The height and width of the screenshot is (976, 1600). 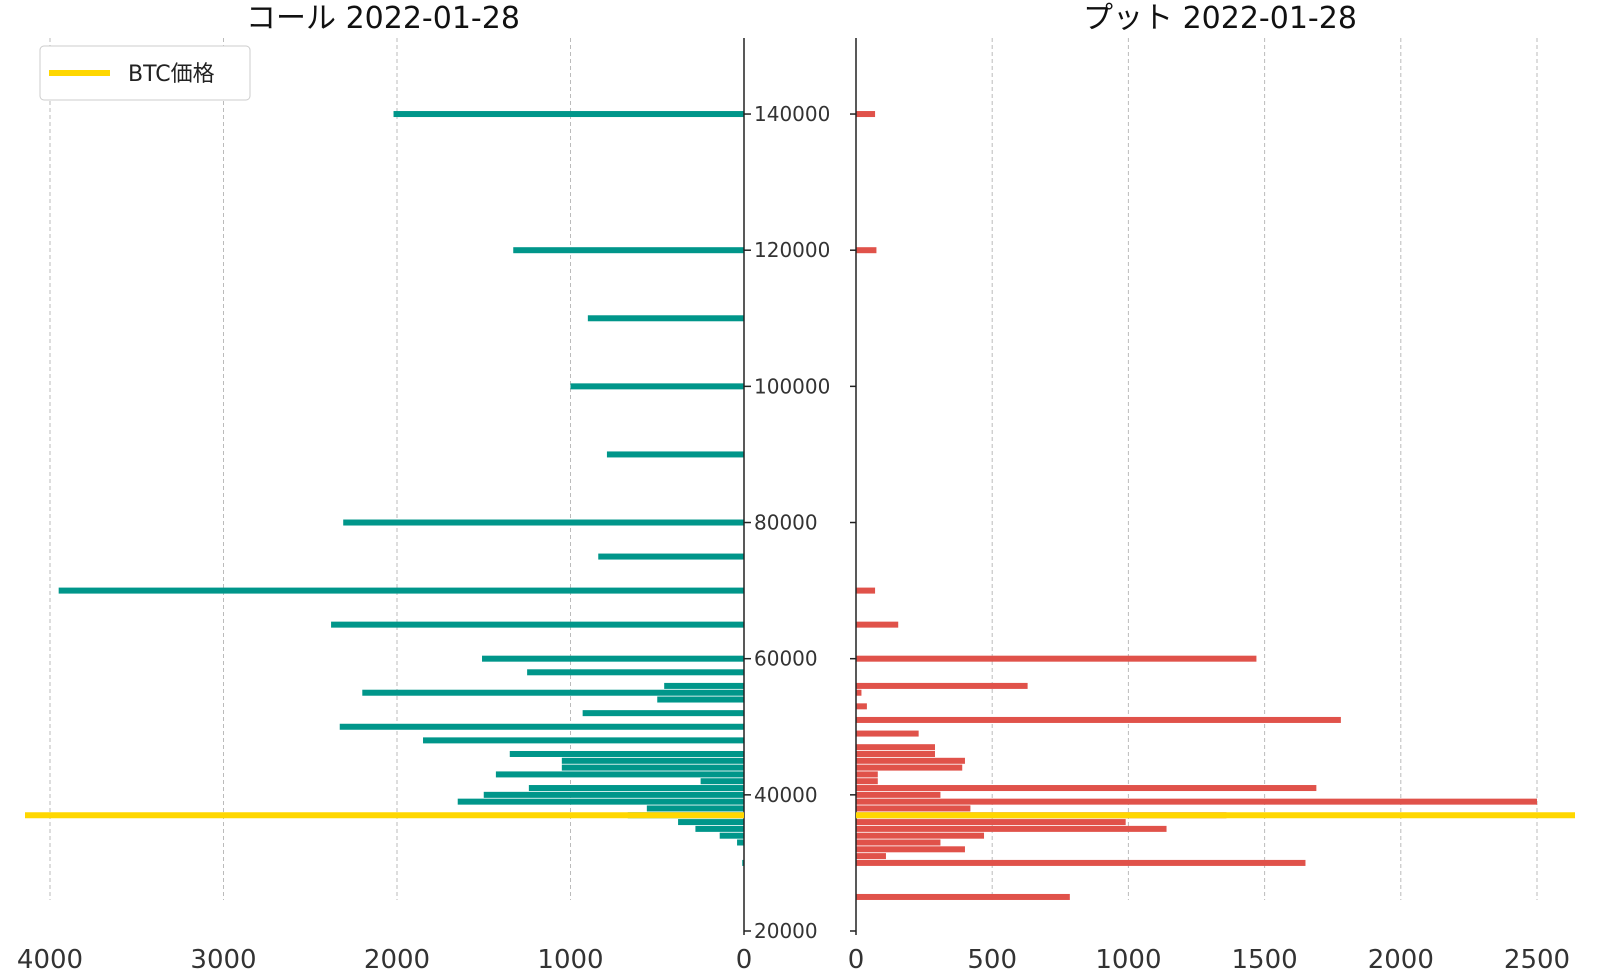 I want to click on call-chart-title: コール 2022-01-28, so click(x=383, y=18).